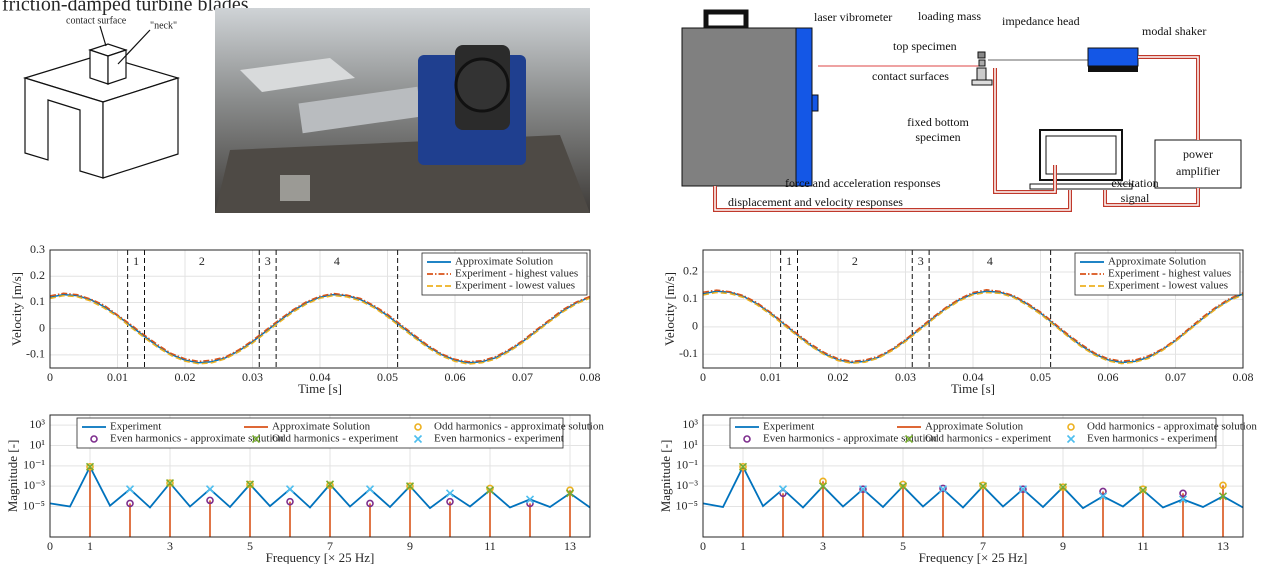 This screenshot has height=564, width=1262. What do you see at coordinates (850, 439) in the screenshot?
I see `legend-label: Even harmonics - approximate solution` at bounding box center [850, 439].